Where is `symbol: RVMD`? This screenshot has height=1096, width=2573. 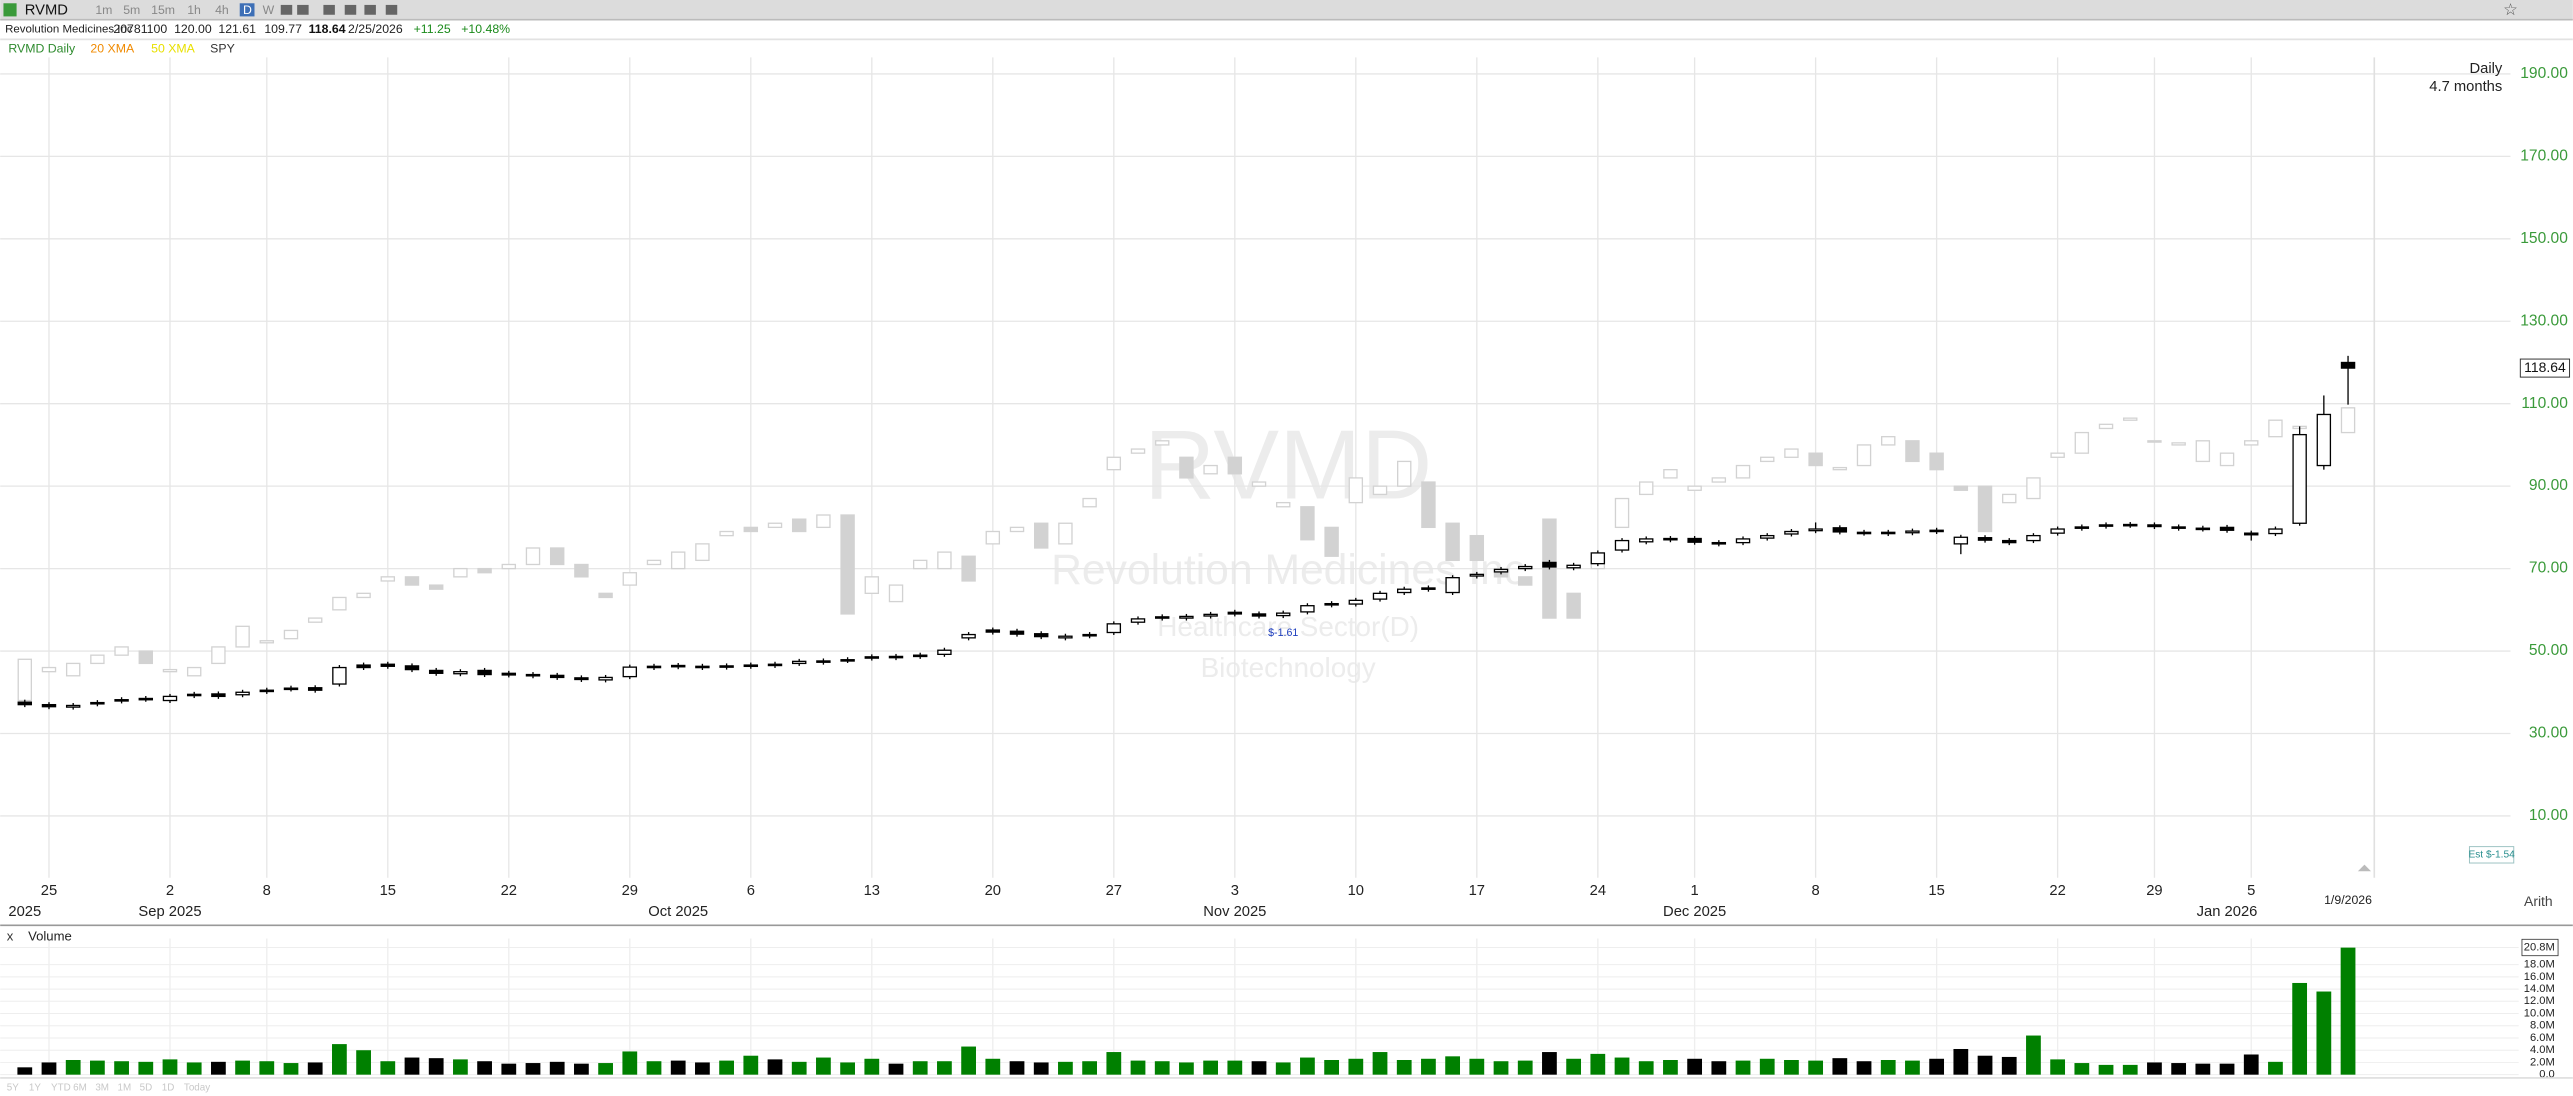 symbol: RVMD is located at coordinates (46, 11).